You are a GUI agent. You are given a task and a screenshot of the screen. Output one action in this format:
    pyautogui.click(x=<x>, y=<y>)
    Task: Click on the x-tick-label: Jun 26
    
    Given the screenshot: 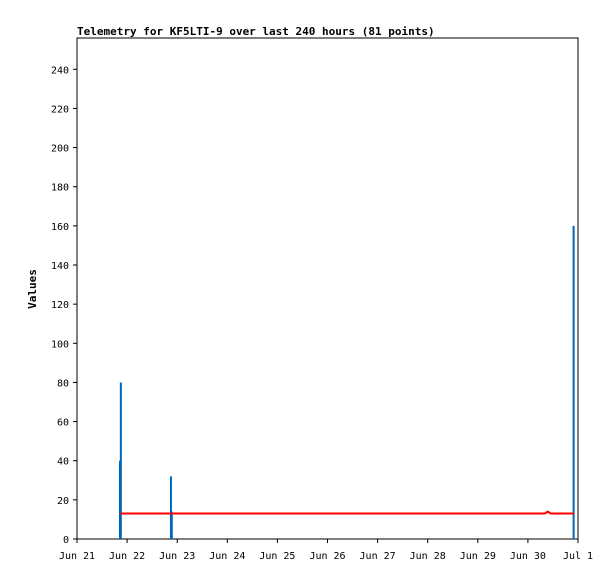 What is the action you would take?
    pyautogui.click(x=327, y=556)
    